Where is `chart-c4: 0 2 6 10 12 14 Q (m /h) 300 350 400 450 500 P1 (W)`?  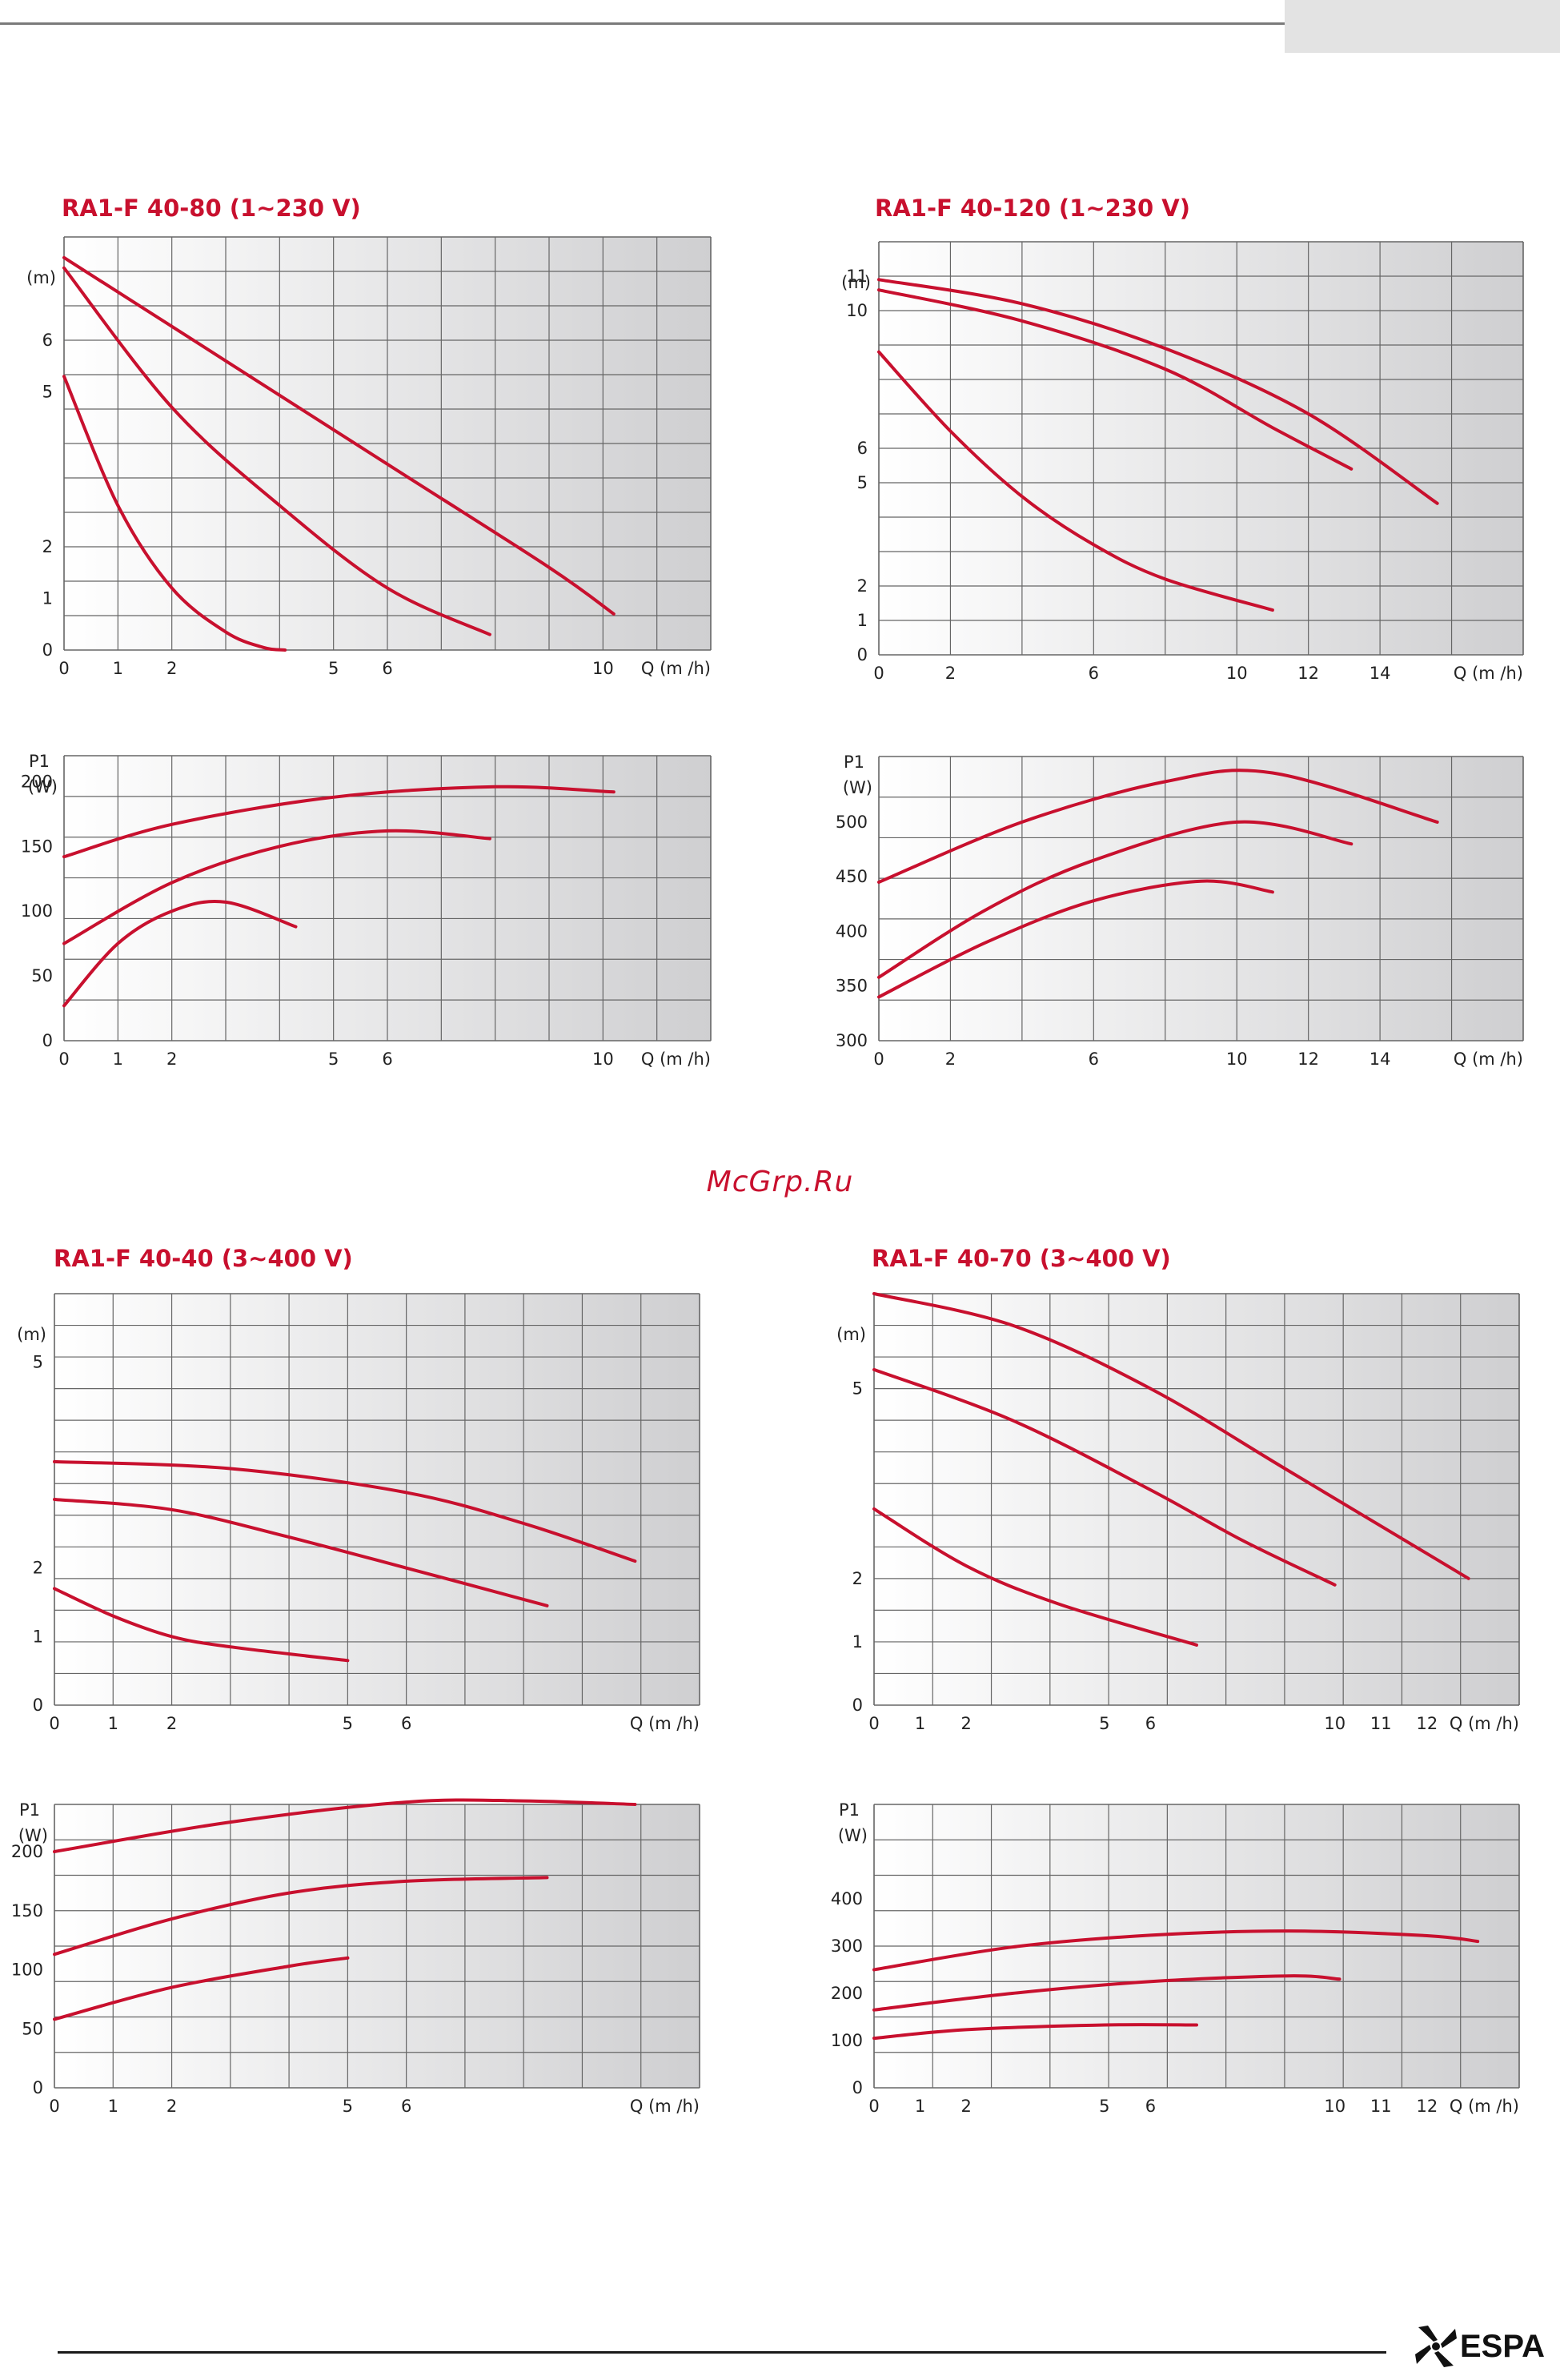
chart-c4: 0 2 6 10 12 14 Q (m /h) 300 350 400 450 500 P1 (W) is located at coordinates (1180, 911).